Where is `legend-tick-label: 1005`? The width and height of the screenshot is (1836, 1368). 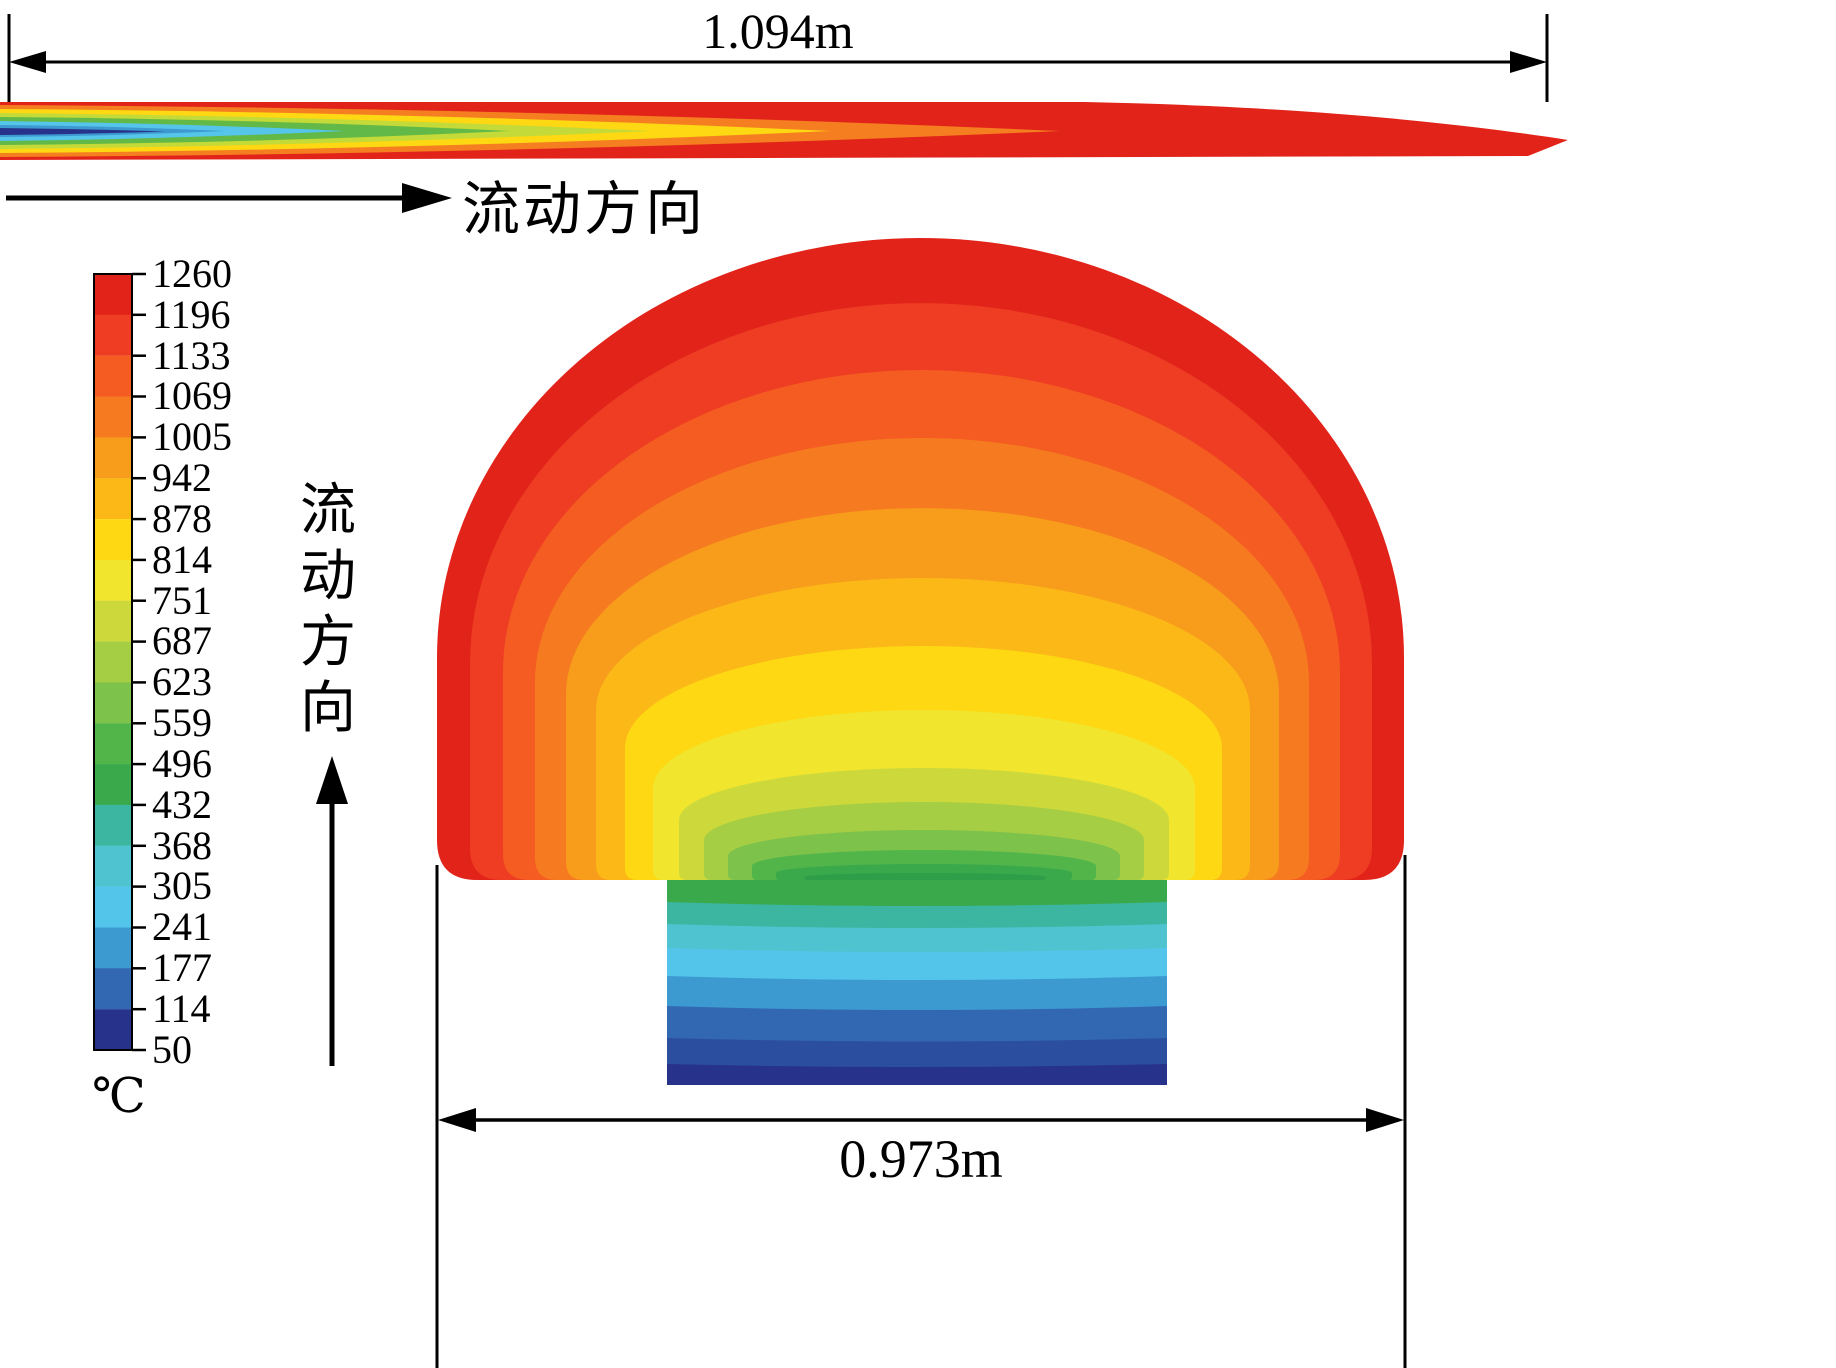
legend-tick-label: 1005 is located at coordinates (192, 437).